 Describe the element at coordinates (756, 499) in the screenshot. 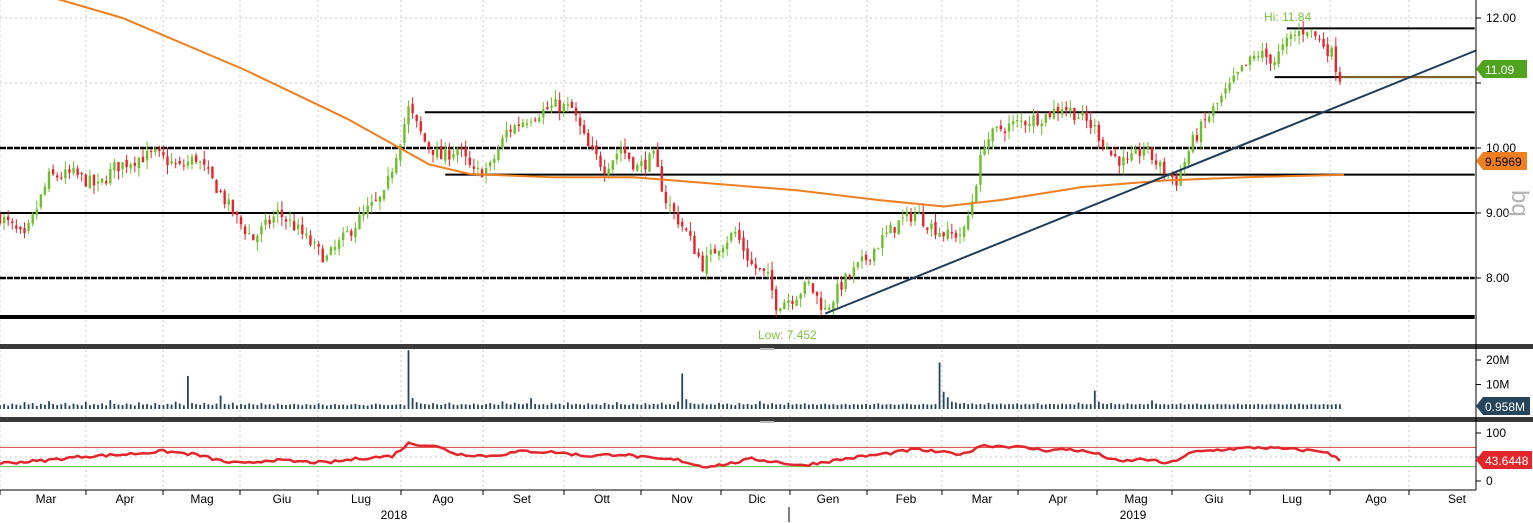

I see `x-tick-label: Dic` at that location.